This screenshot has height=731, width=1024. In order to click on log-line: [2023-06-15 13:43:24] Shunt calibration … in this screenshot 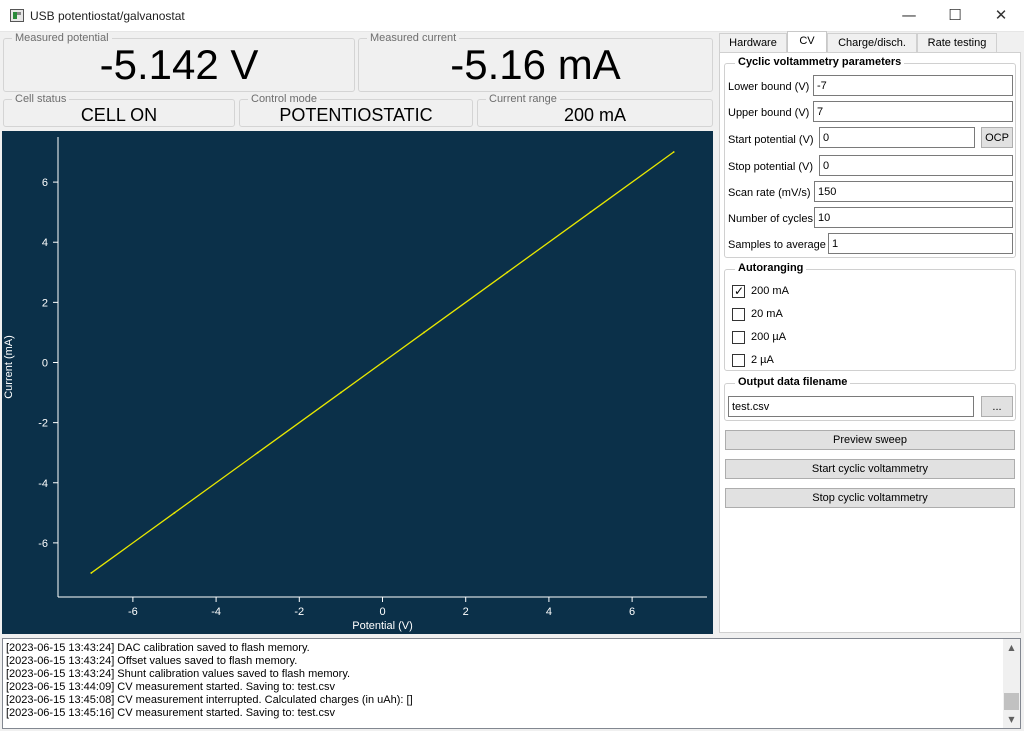, I will do `click(178, 674)`.